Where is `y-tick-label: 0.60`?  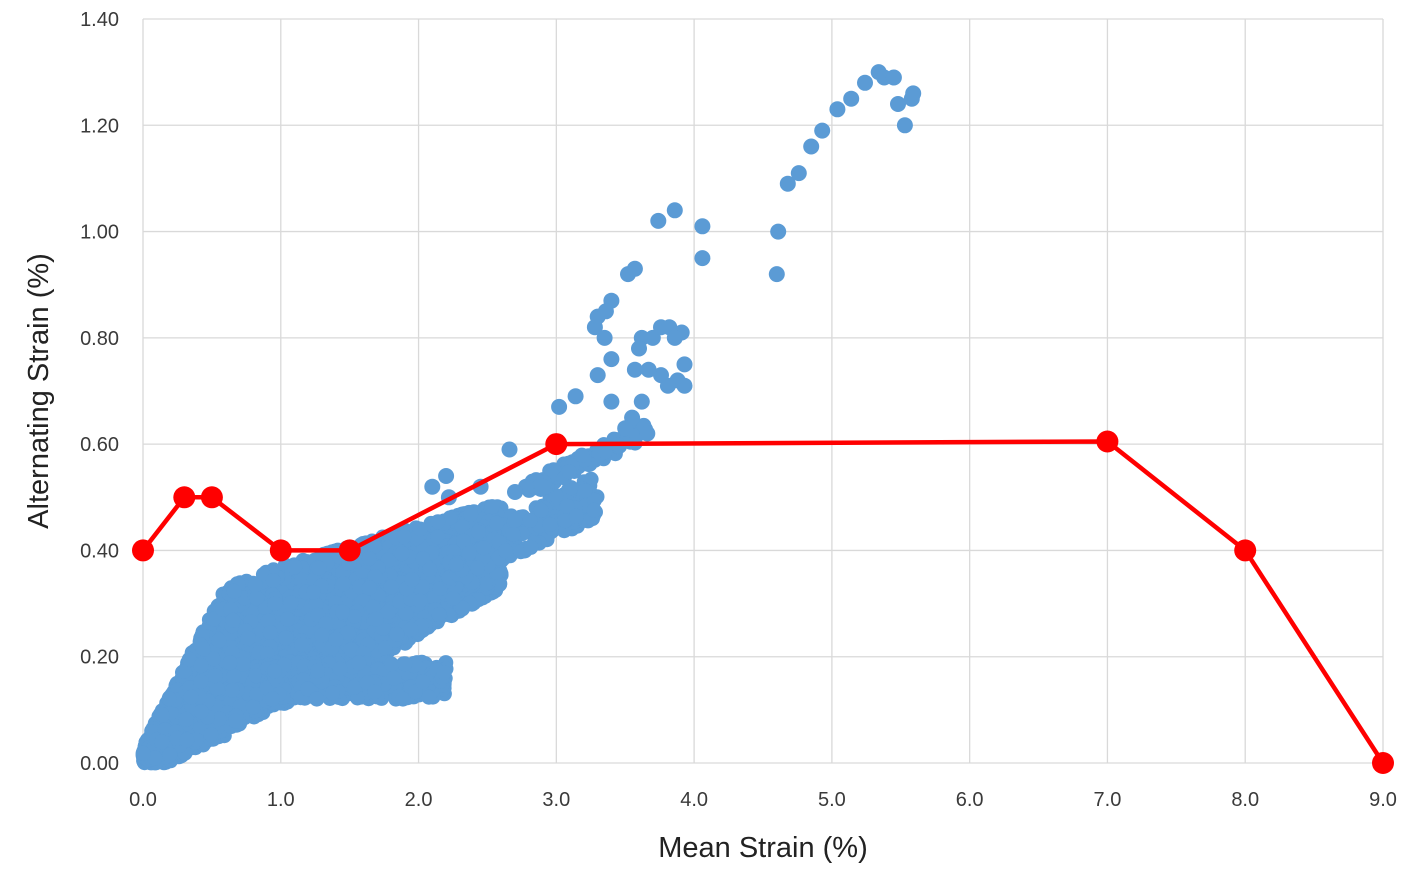
y-tick-label: 0.60 is located at coordinates (99, 445).